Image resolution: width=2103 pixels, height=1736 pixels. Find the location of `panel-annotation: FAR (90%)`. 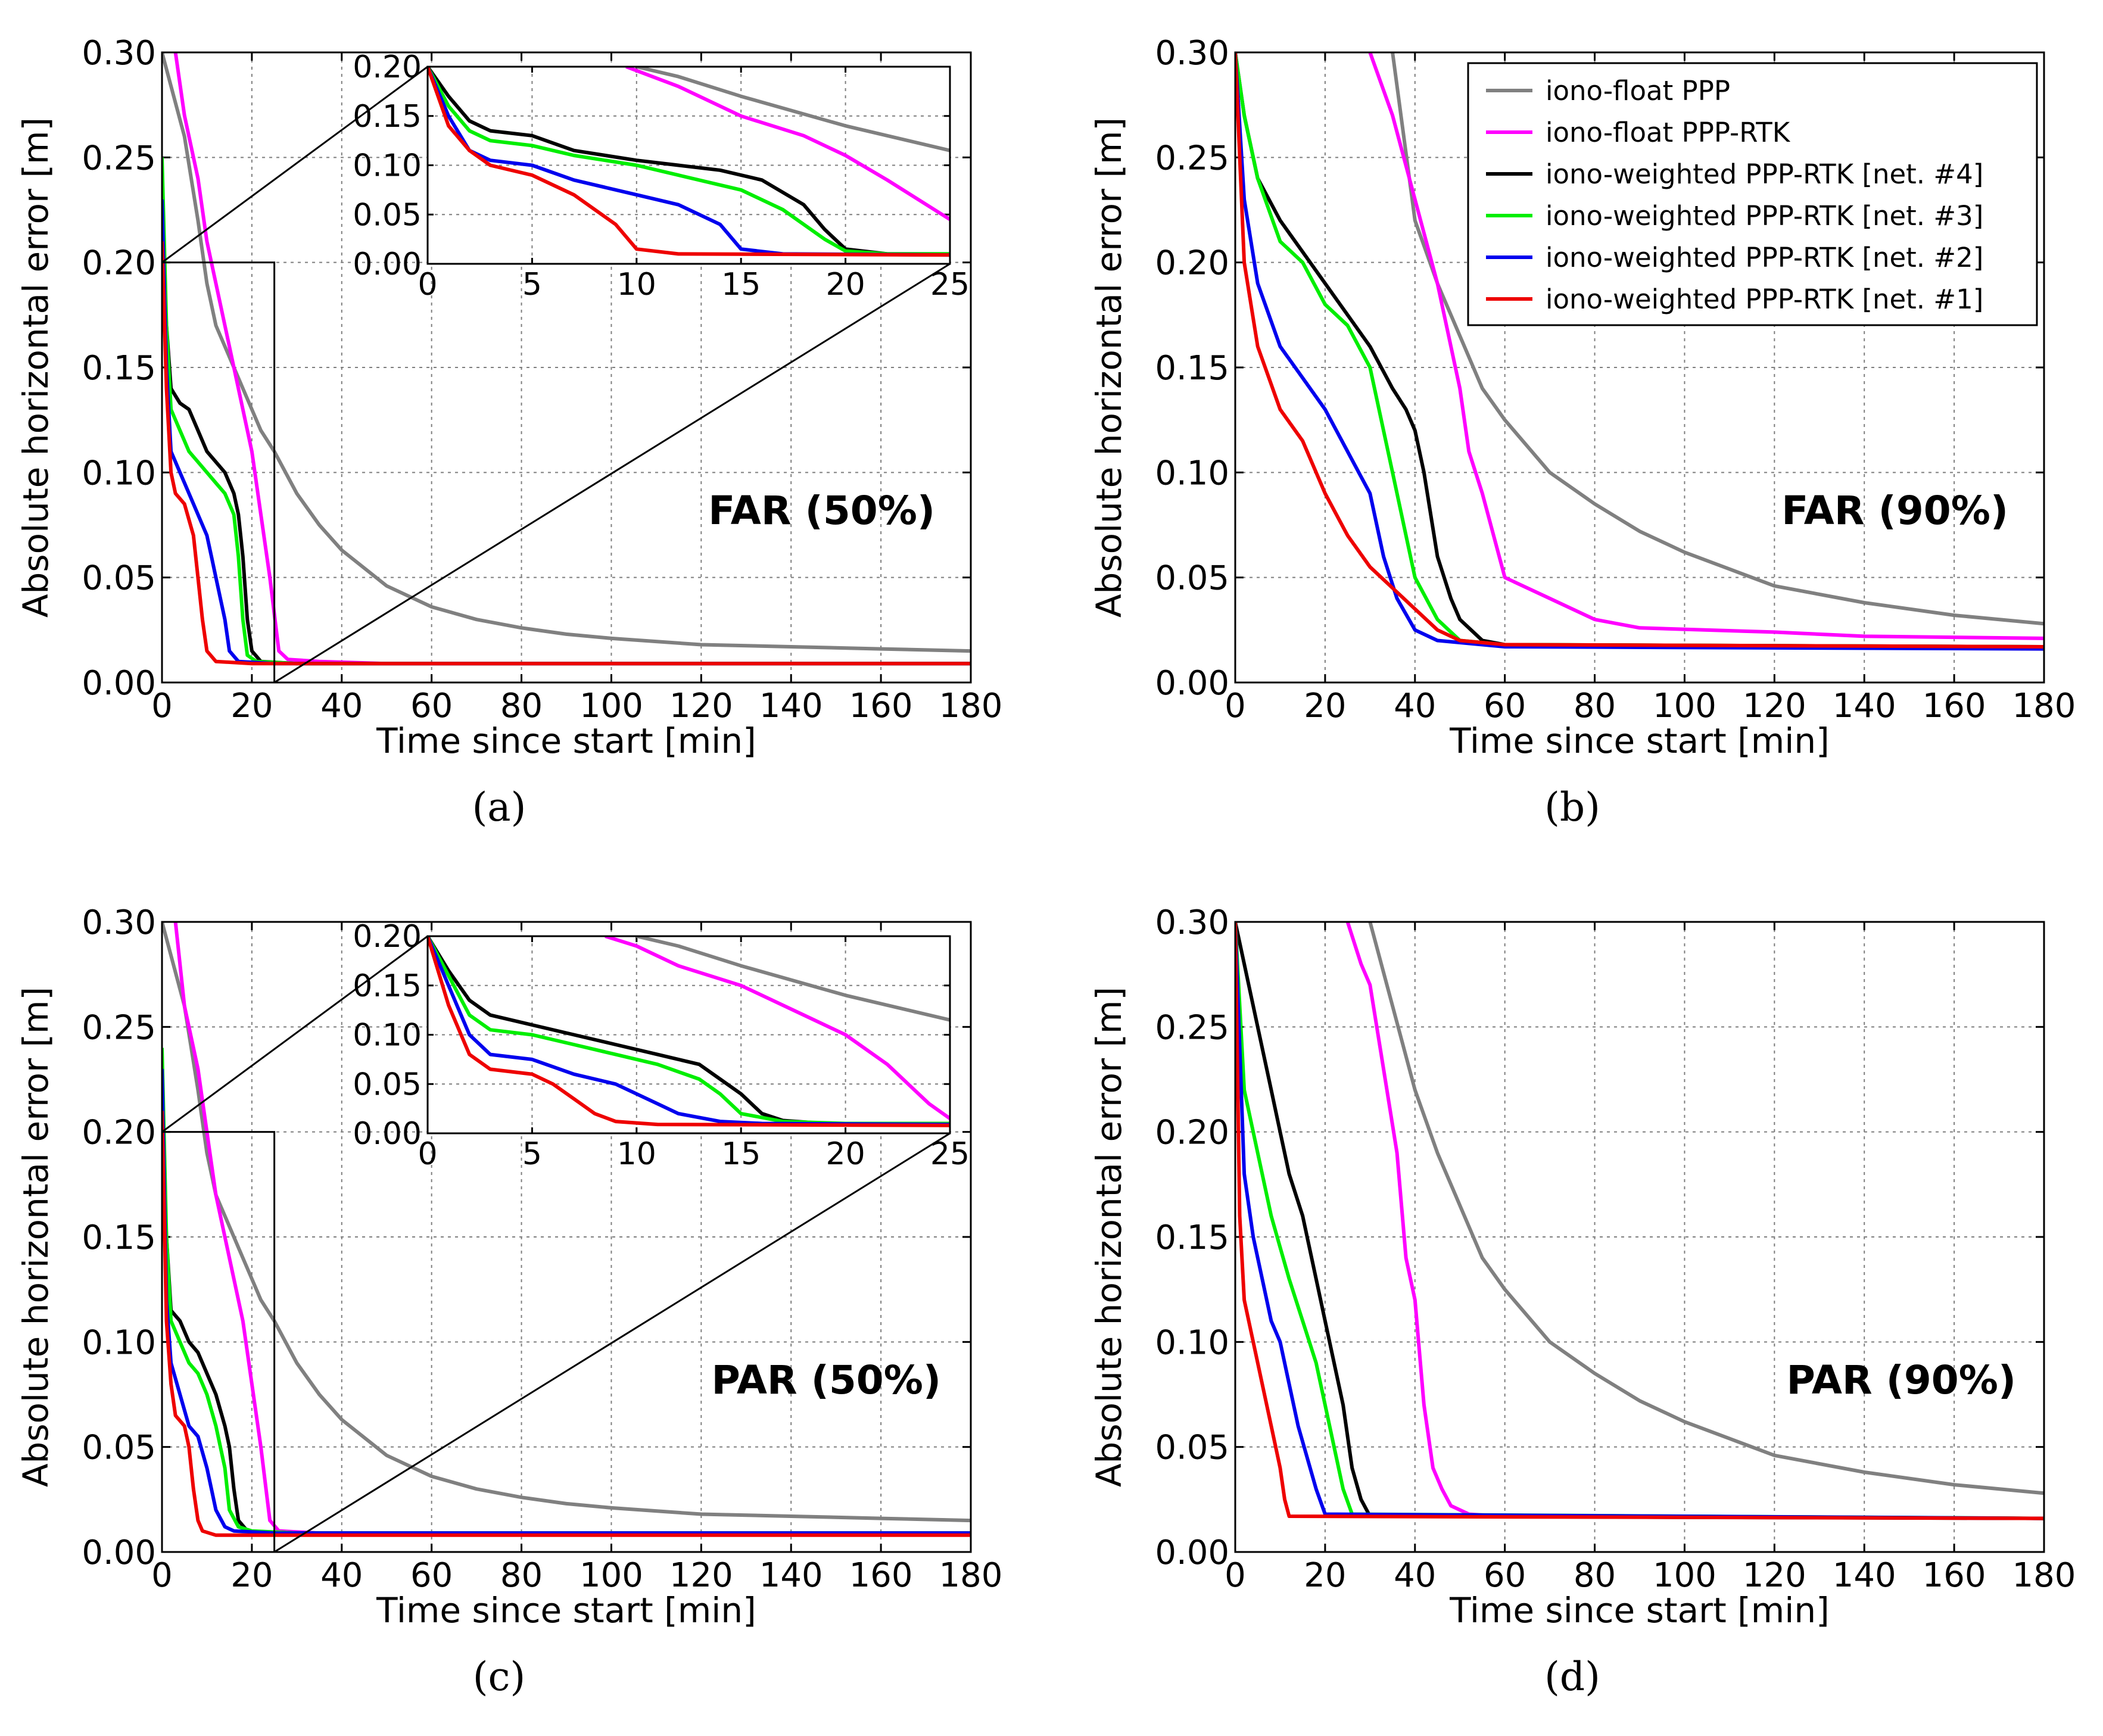

panel-annotation: FAR (90%) is located at coordinates (1894, 511).